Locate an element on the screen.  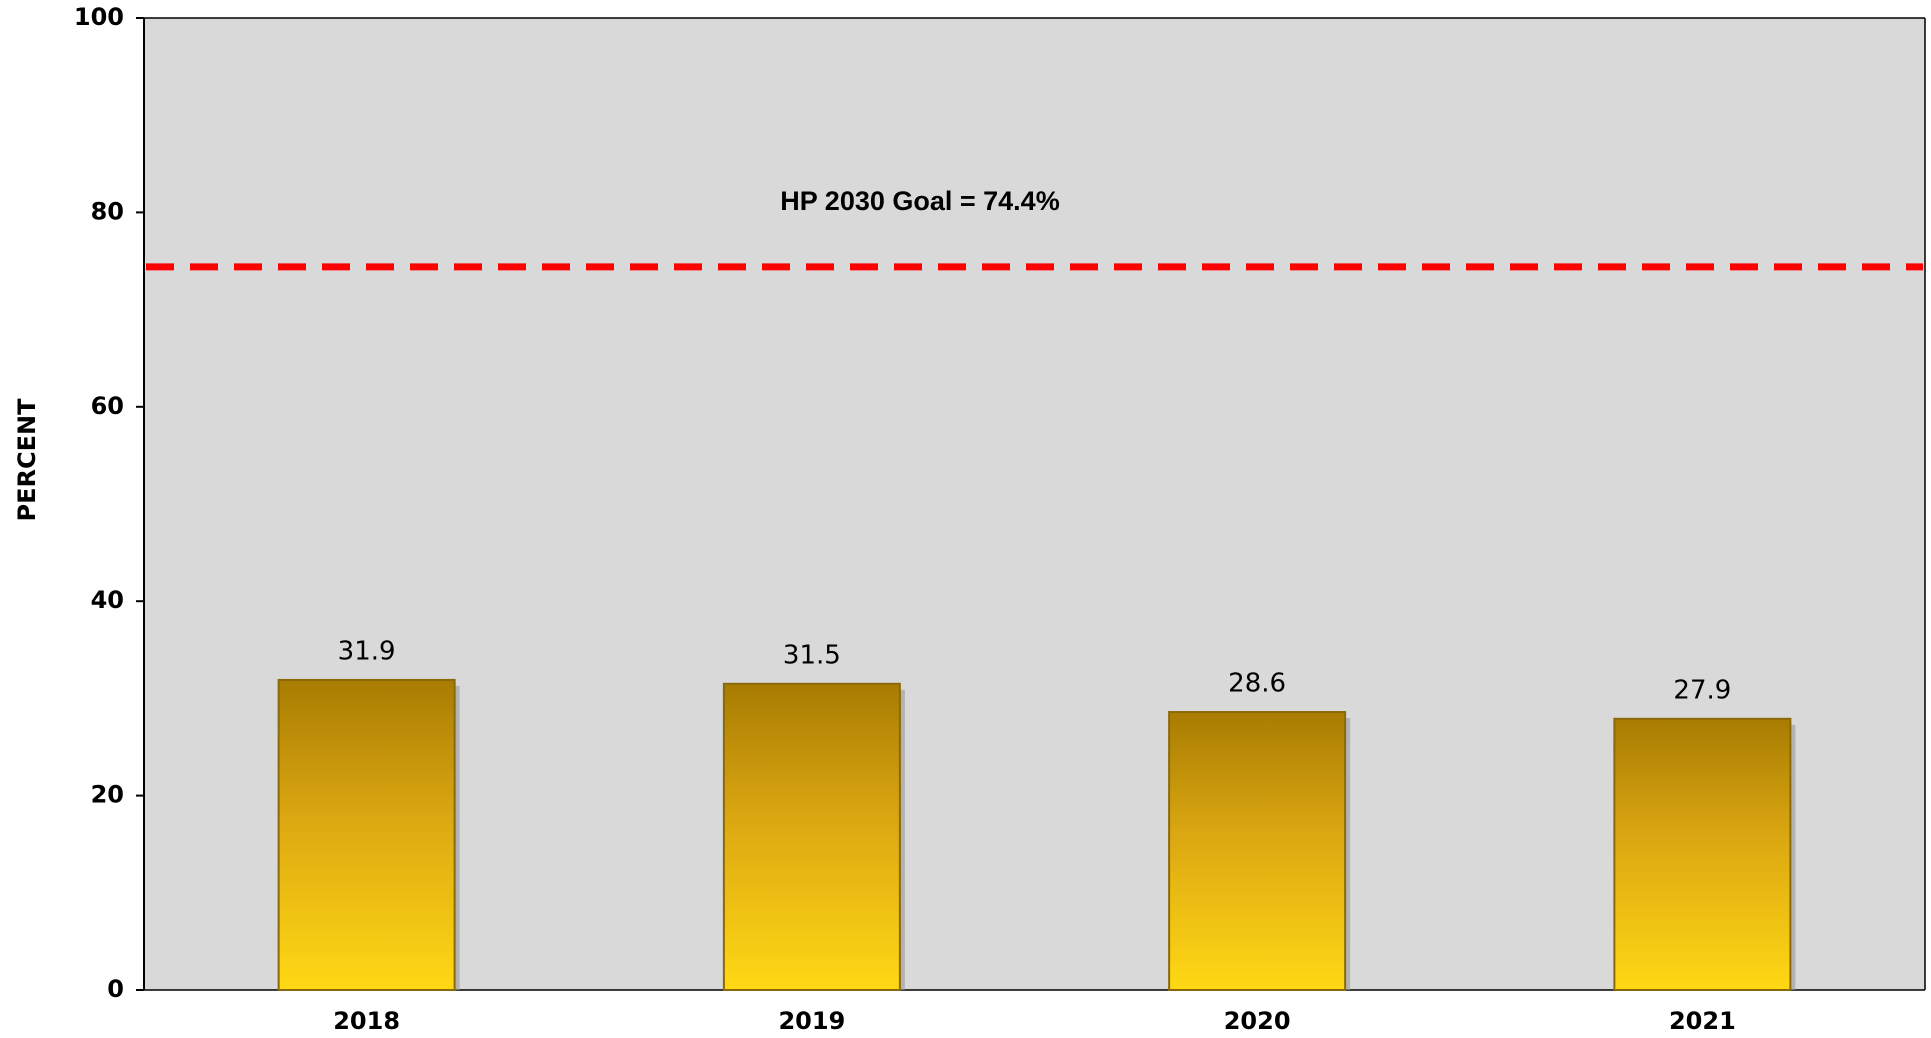
y-tick-label: 0 is located at coordinates (115, 989).